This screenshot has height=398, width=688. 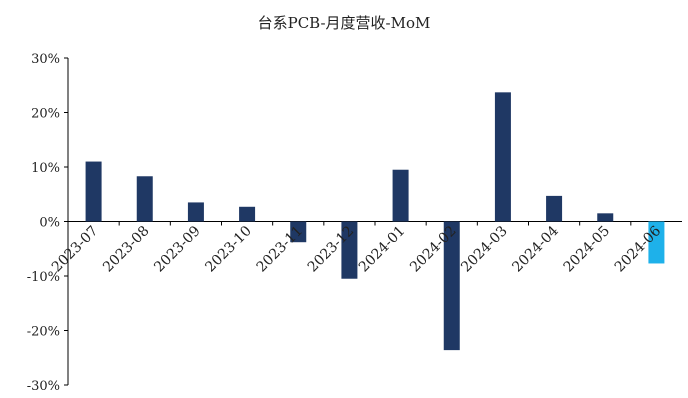 What do you see at coordinates (177, 249) in the screenshot?
I see `x-tick-label: 2023-09` at bounding box center [177, 249].